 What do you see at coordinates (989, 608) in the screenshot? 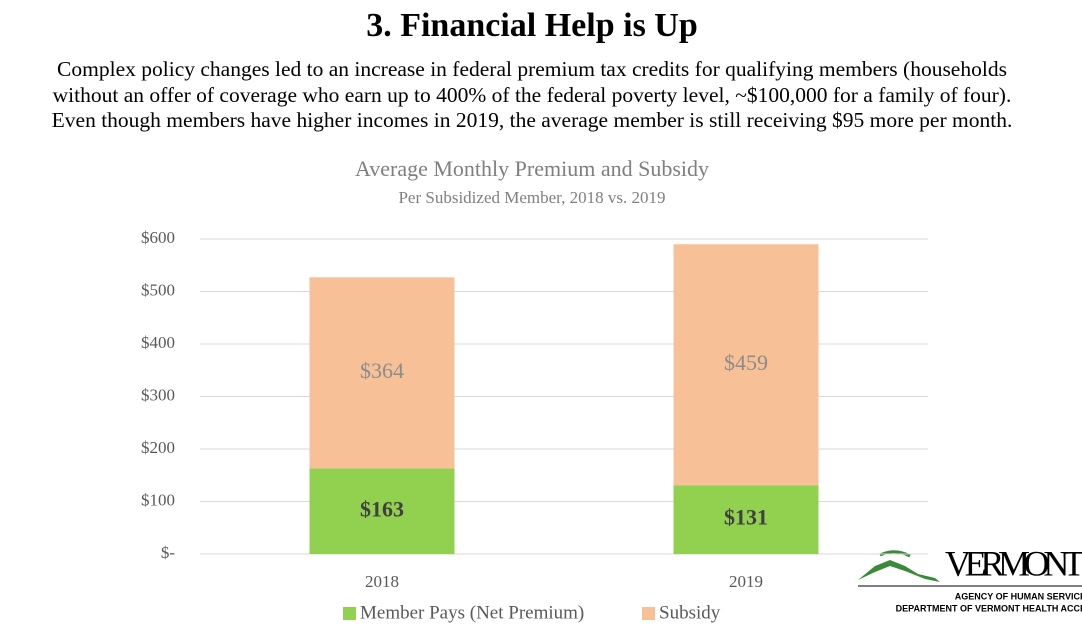
I see `logo-line: DEPARTMENT OF VERMONT HEALTH ACCESS` at bounding box center [989, 608].